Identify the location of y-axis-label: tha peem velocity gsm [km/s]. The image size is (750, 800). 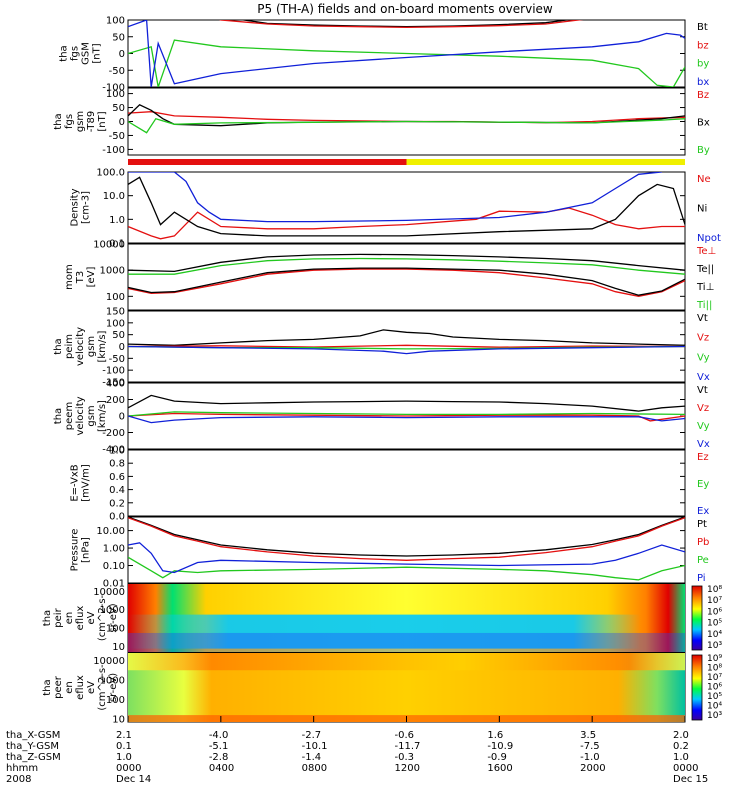
(80, 415).